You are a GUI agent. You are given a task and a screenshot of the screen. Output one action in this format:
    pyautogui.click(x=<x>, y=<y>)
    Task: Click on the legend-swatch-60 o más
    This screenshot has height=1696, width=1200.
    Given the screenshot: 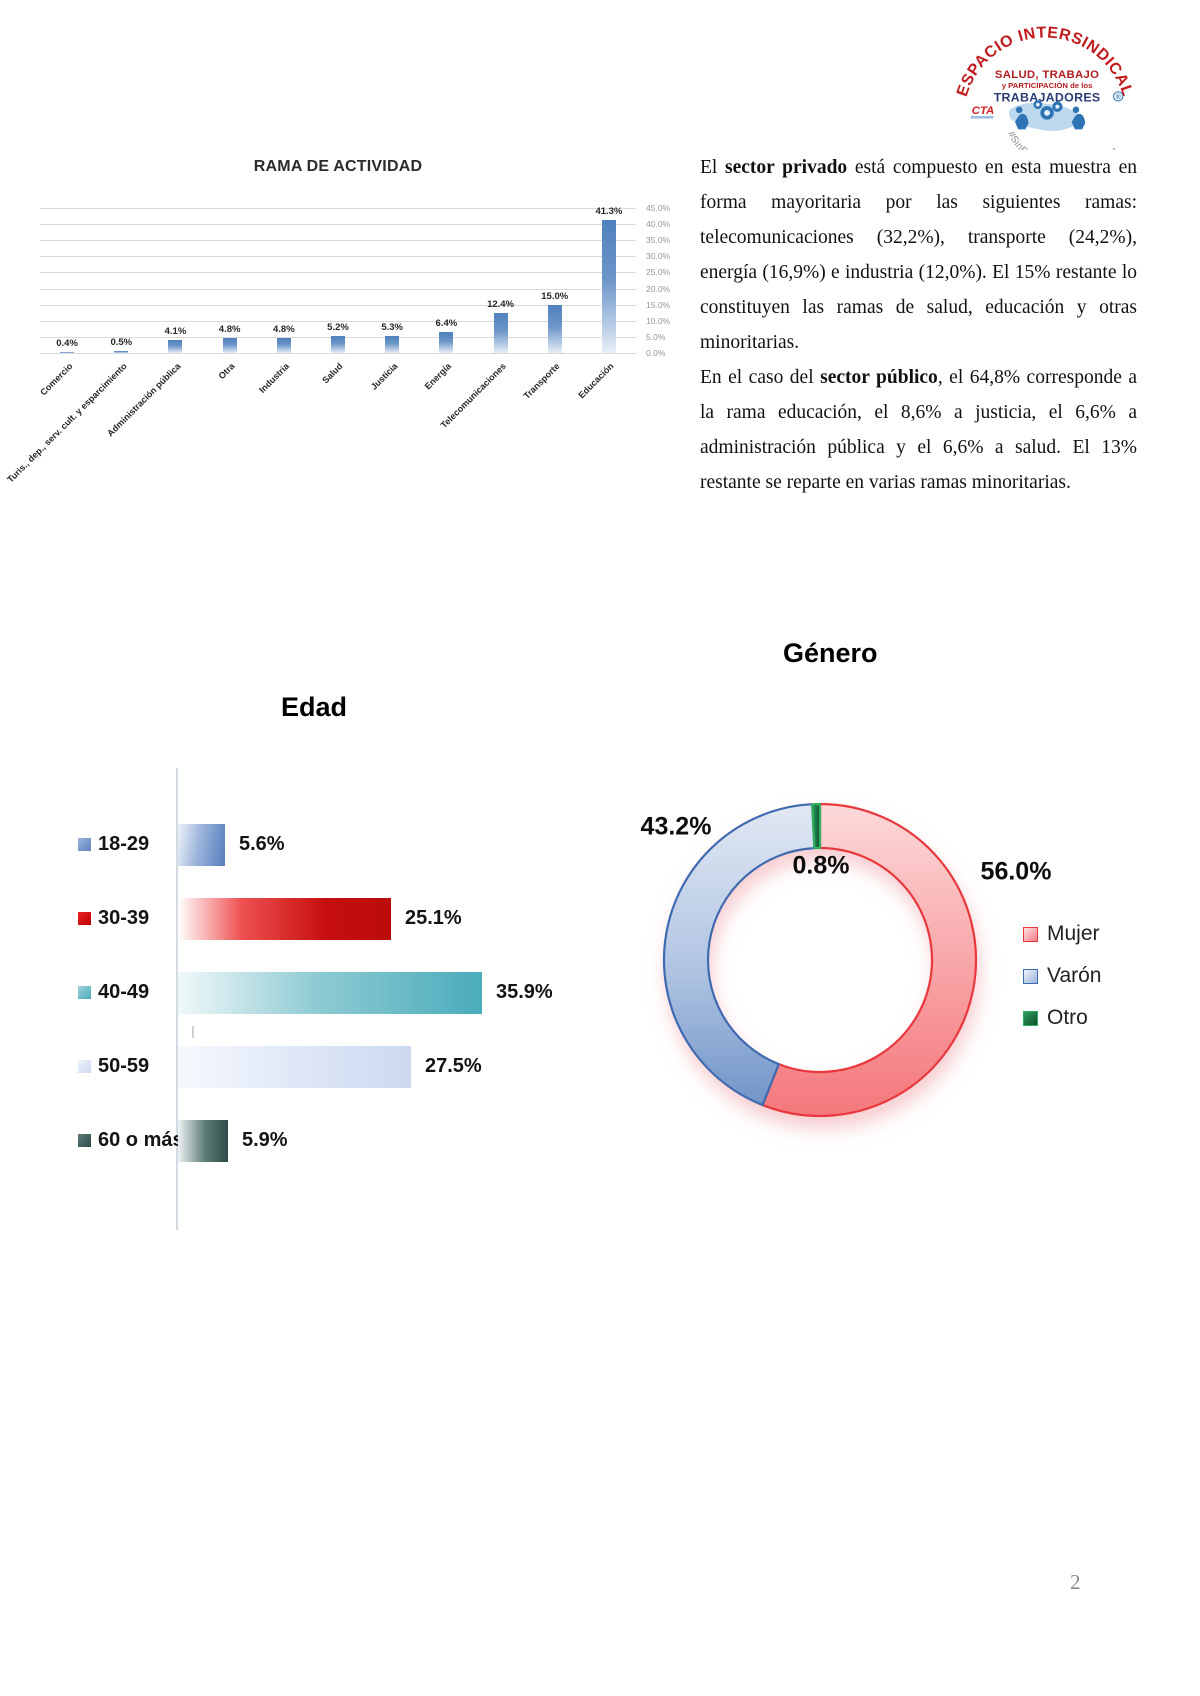 What is the action you would take?
    pyautogui.click(x=84, y=1140)
    